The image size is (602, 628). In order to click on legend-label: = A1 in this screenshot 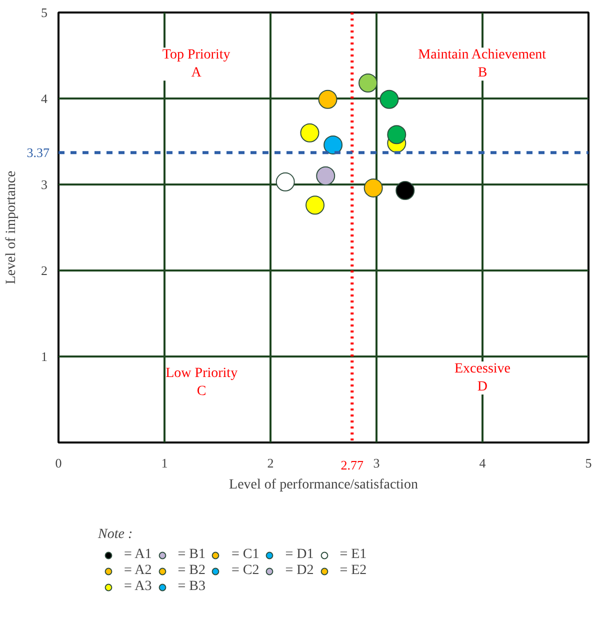, I will do `click(138, 555)`.